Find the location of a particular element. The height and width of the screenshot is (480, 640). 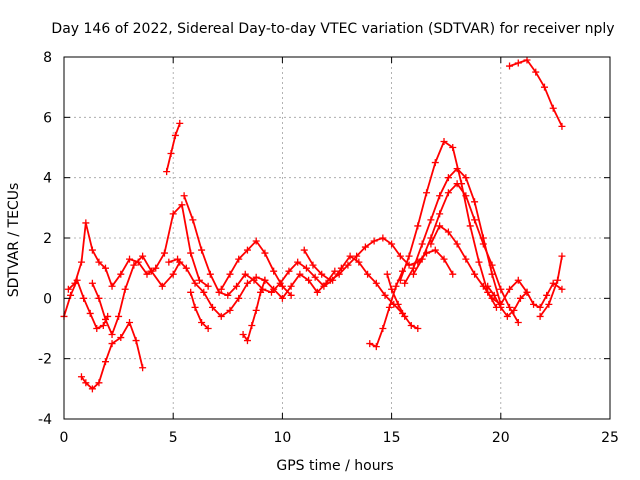

series-sat-c is located at coordinates (112, 355).